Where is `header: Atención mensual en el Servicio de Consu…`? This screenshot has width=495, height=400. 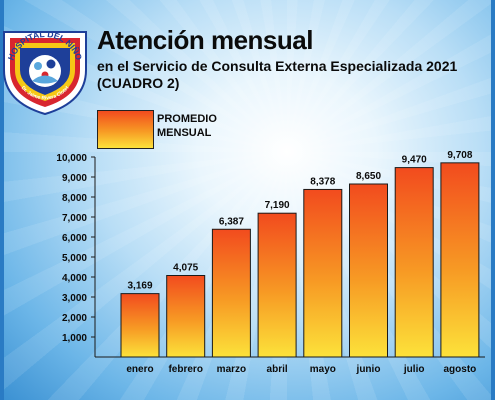 header: Atención mensual en el Servicio de Consu… is located at coordinates (277, 59).